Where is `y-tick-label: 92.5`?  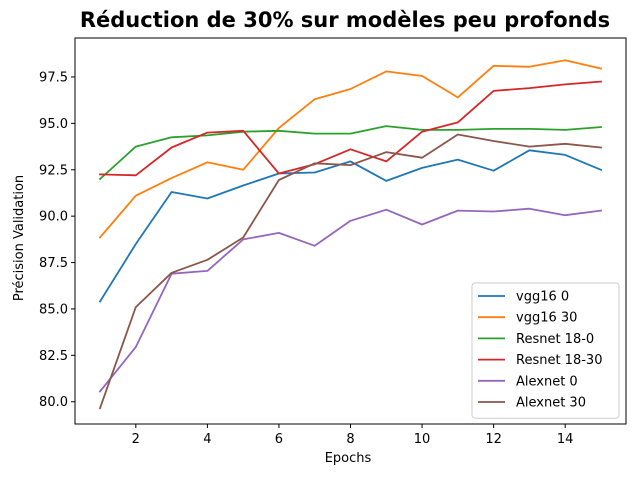
y-tick-label: 92.5 is located at coordinates (53, 170).